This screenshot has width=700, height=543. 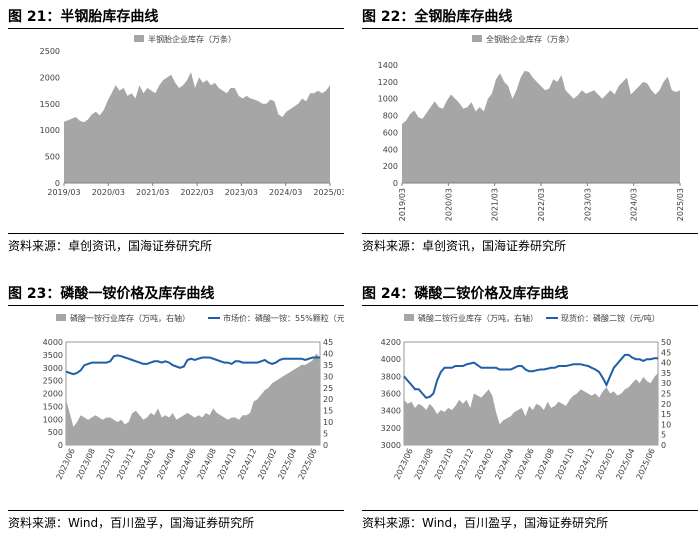 What do you see at coordinates (52, 157) in the screenshot?
I see `y-tick-label: 500` at bounding box center [52, 157].